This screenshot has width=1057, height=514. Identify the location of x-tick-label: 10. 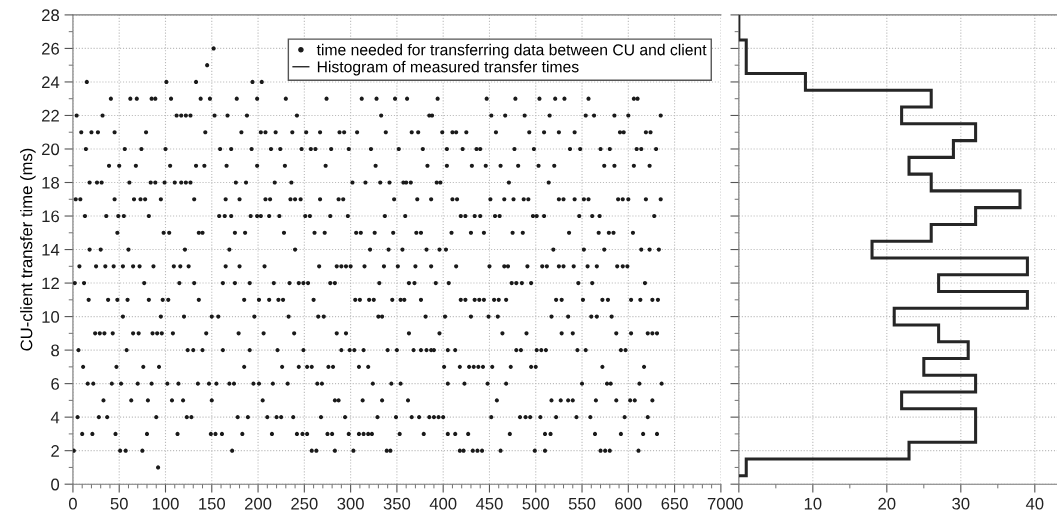
(813, 503).